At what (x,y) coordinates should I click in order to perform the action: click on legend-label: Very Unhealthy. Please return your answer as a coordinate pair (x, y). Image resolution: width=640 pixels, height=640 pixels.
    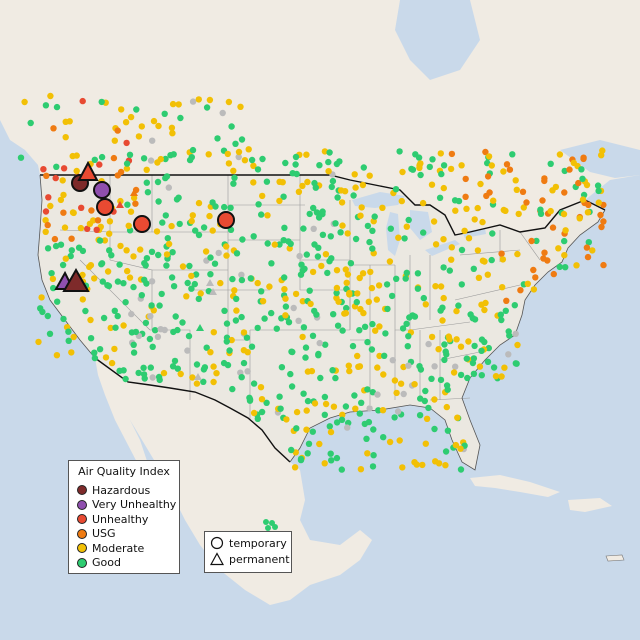
    Looking at the image, I should click on (134, 505).